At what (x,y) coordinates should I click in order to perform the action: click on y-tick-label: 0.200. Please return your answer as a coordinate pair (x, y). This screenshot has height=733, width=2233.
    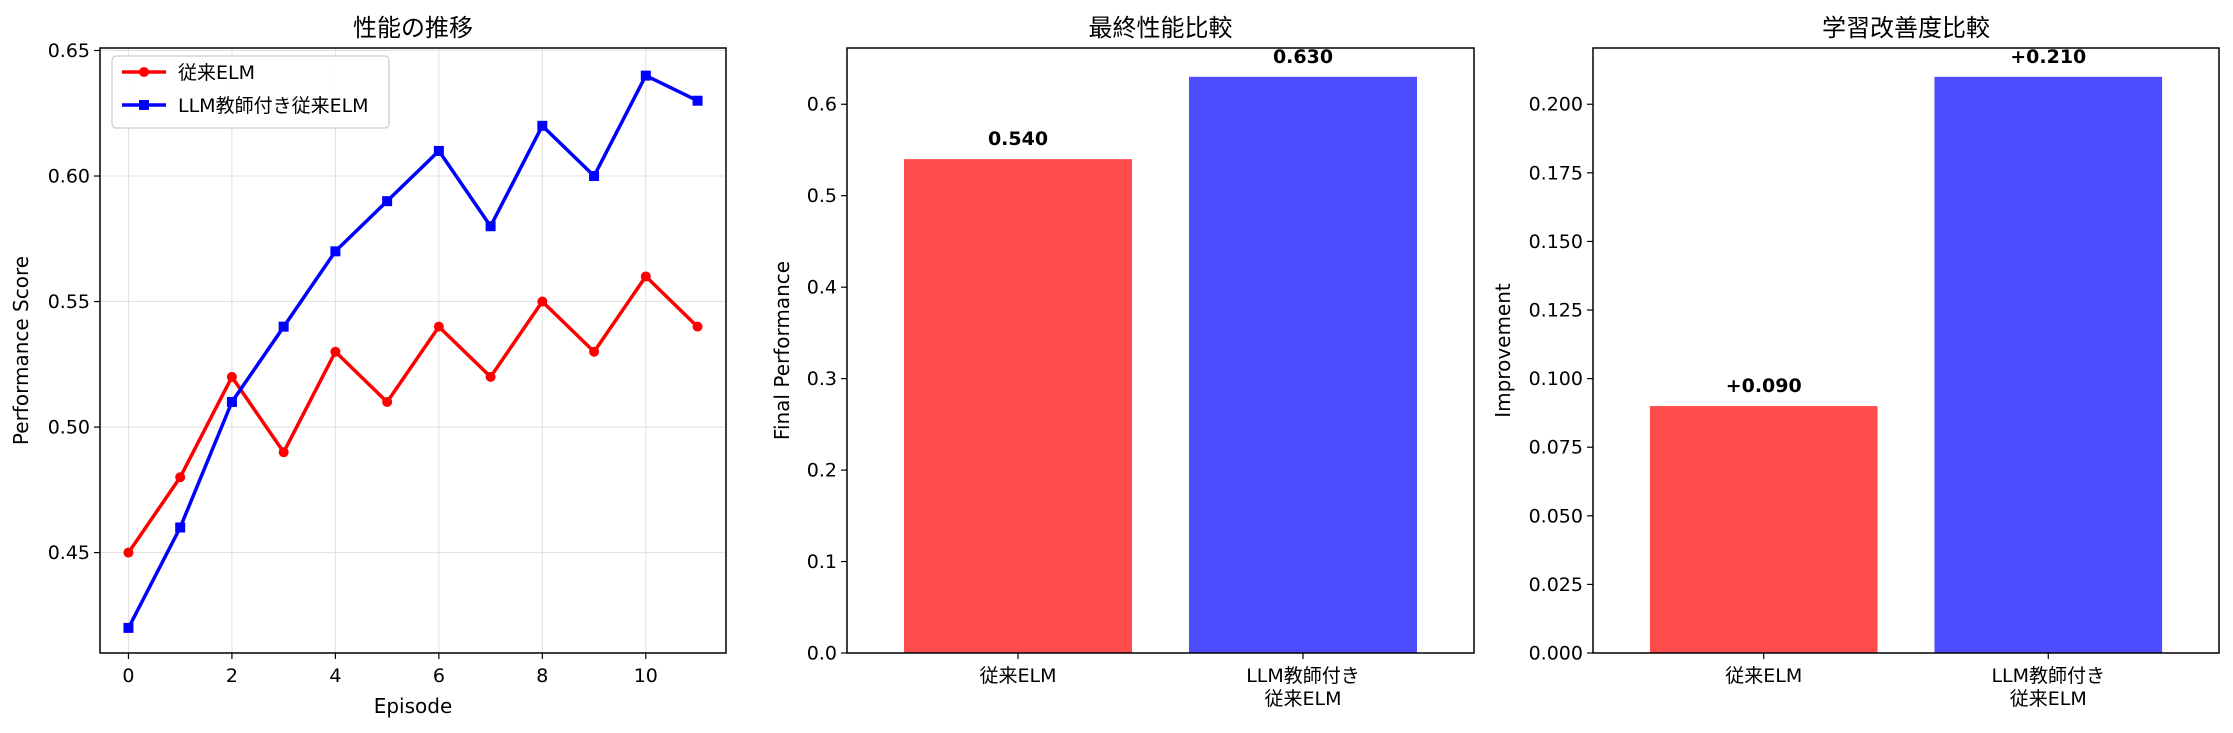
    Looking at the image, I should click on (1556, 105).